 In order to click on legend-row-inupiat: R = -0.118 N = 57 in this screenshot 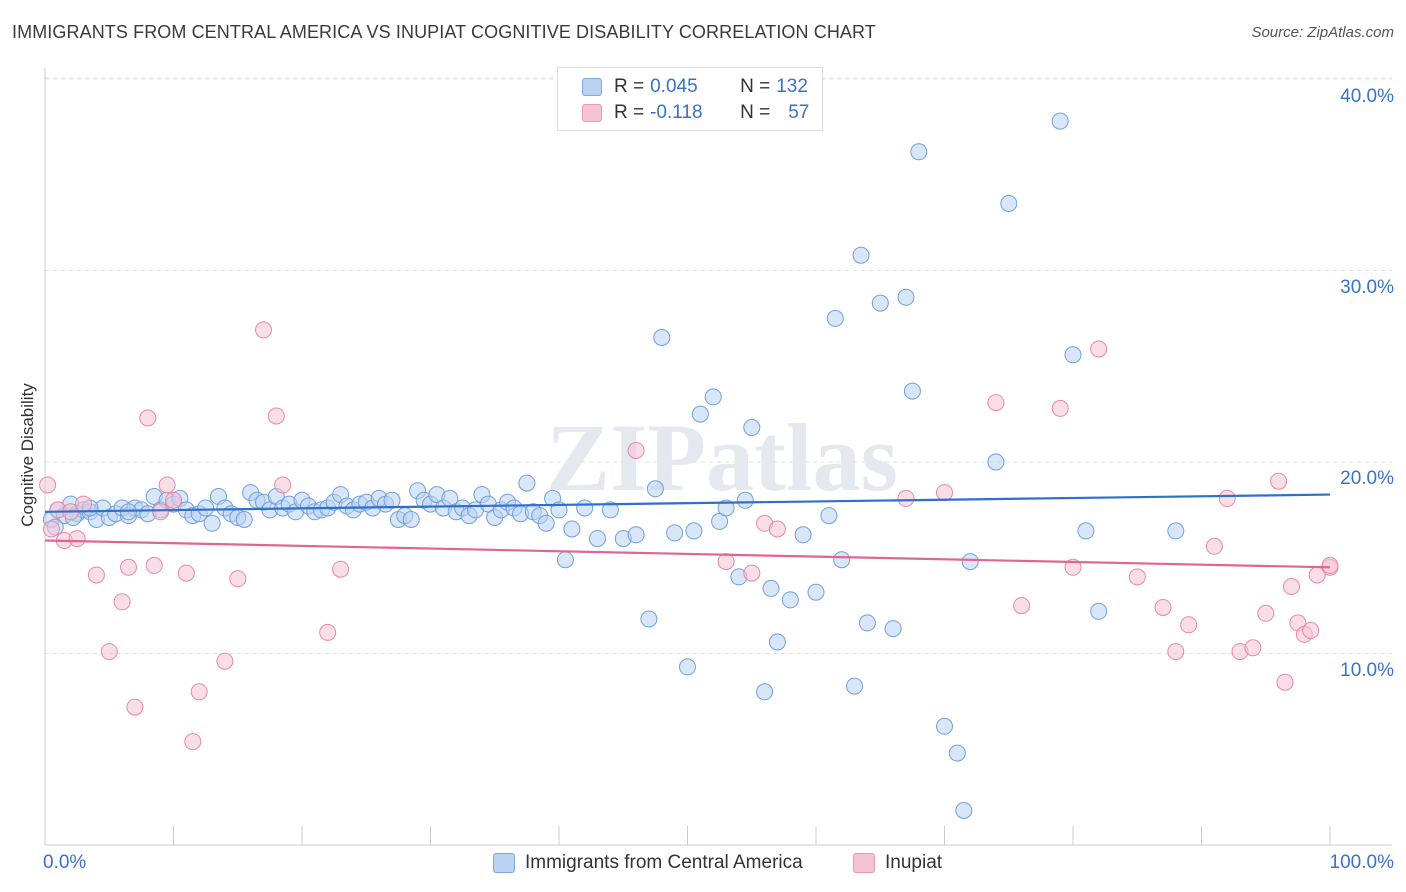, I will do `click(695, 113)`.